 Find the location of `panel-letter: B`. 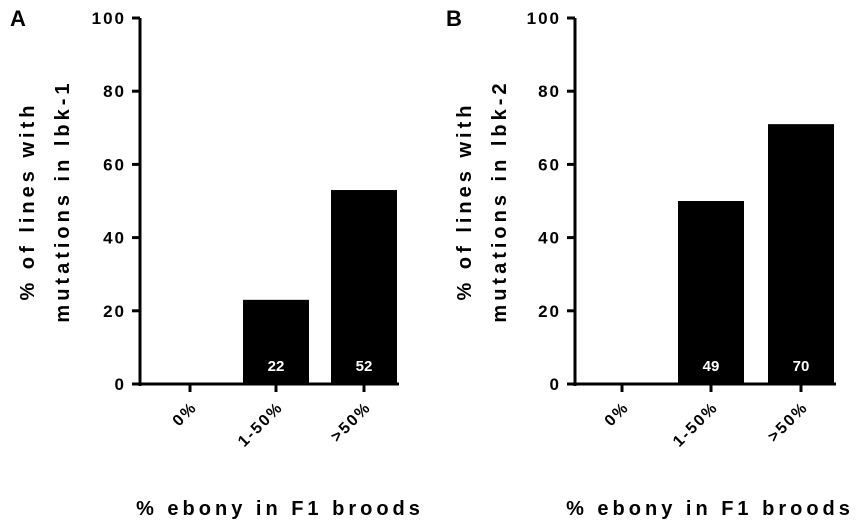

panel-letter: B is located at coordinates (454, 18).